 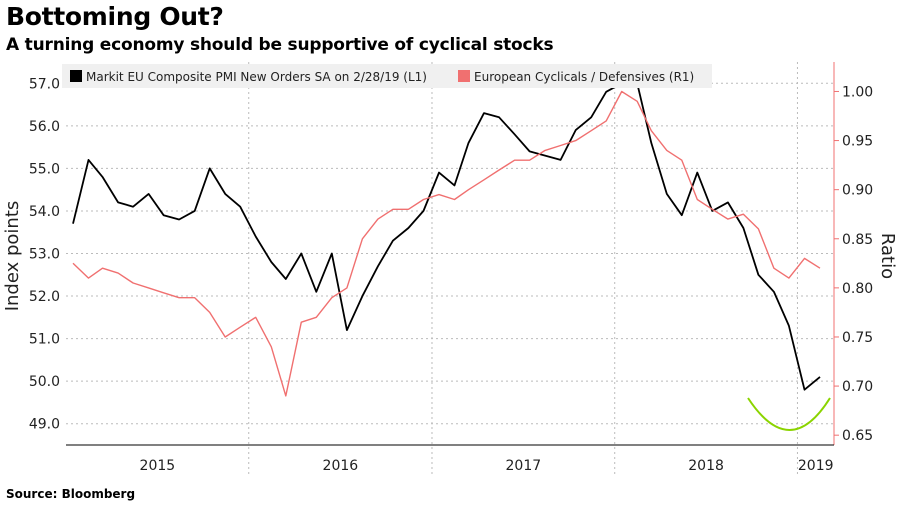 I want to click on left-tick-label: 53.0, so click(x=44, y=255).